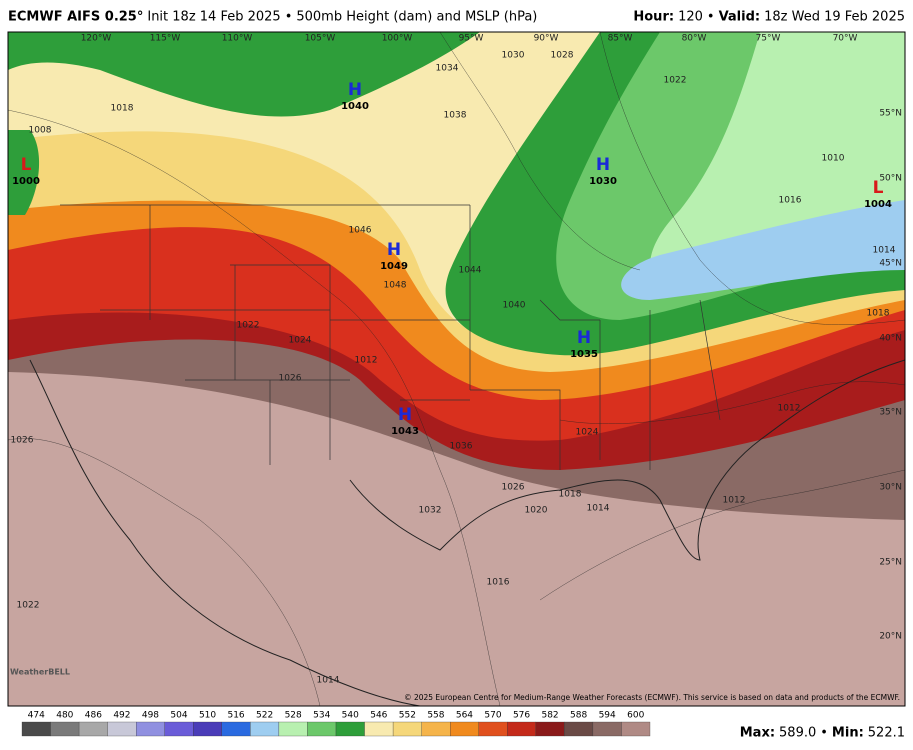 This screenshot has width=913, height=750. What do you see at coordinates (635, 716) in the screenshot?
I see `colorbar-tick-label: 600` at bounding box center [635, 716].